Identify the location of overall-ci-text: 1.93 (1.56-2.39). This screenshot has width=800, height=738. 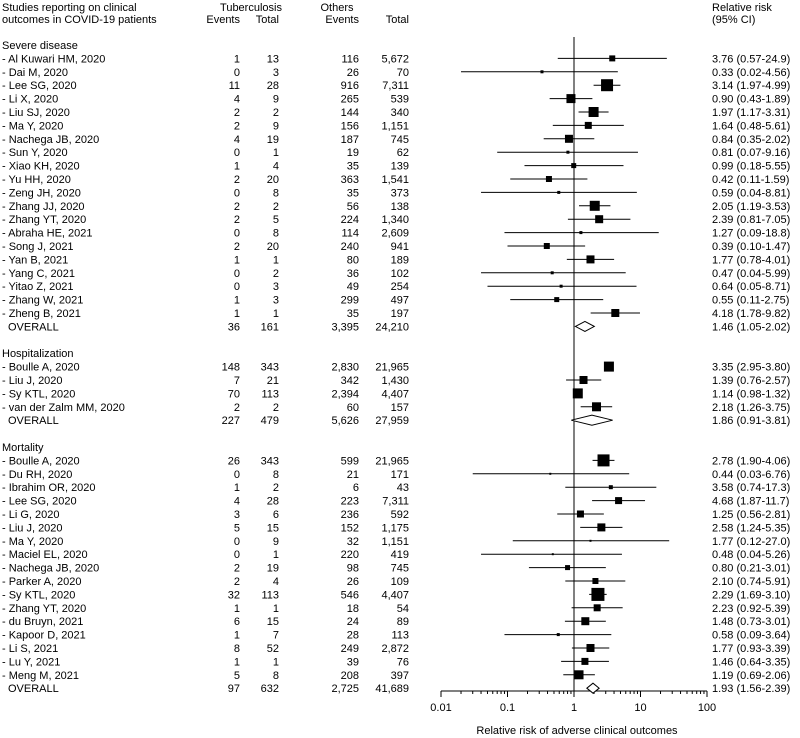
(751, 689).